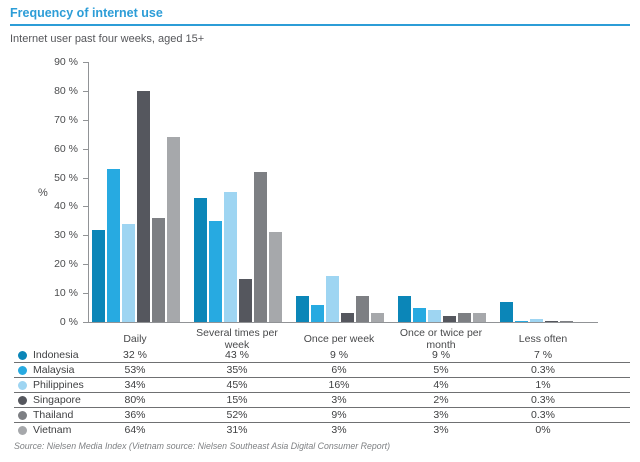 The width and height of the screenshot is (640, 462). What do you see at coordinates (543, 385) in the screenshot?
I see `value-philippines-less-often: 1%` at bounding box center [543, 385].